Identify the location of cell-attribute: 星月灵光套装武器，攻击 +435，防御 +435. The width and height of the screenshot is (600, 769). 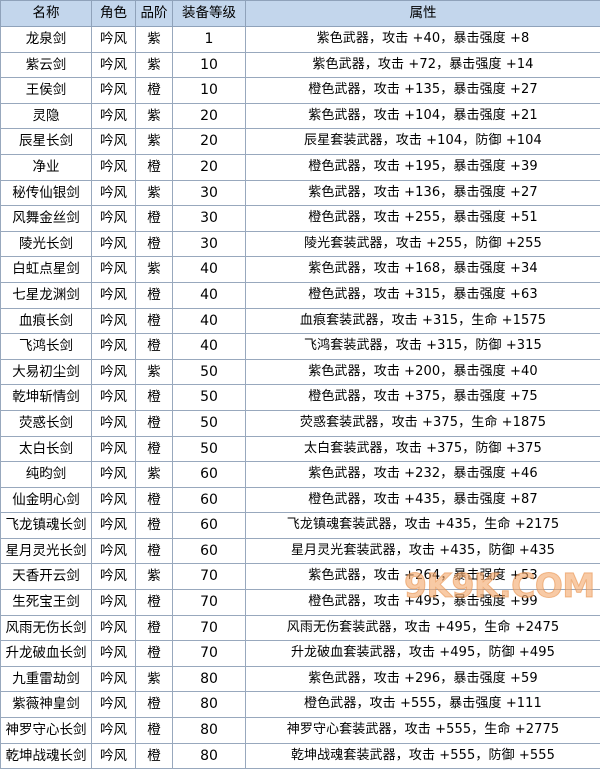
(423, 551).